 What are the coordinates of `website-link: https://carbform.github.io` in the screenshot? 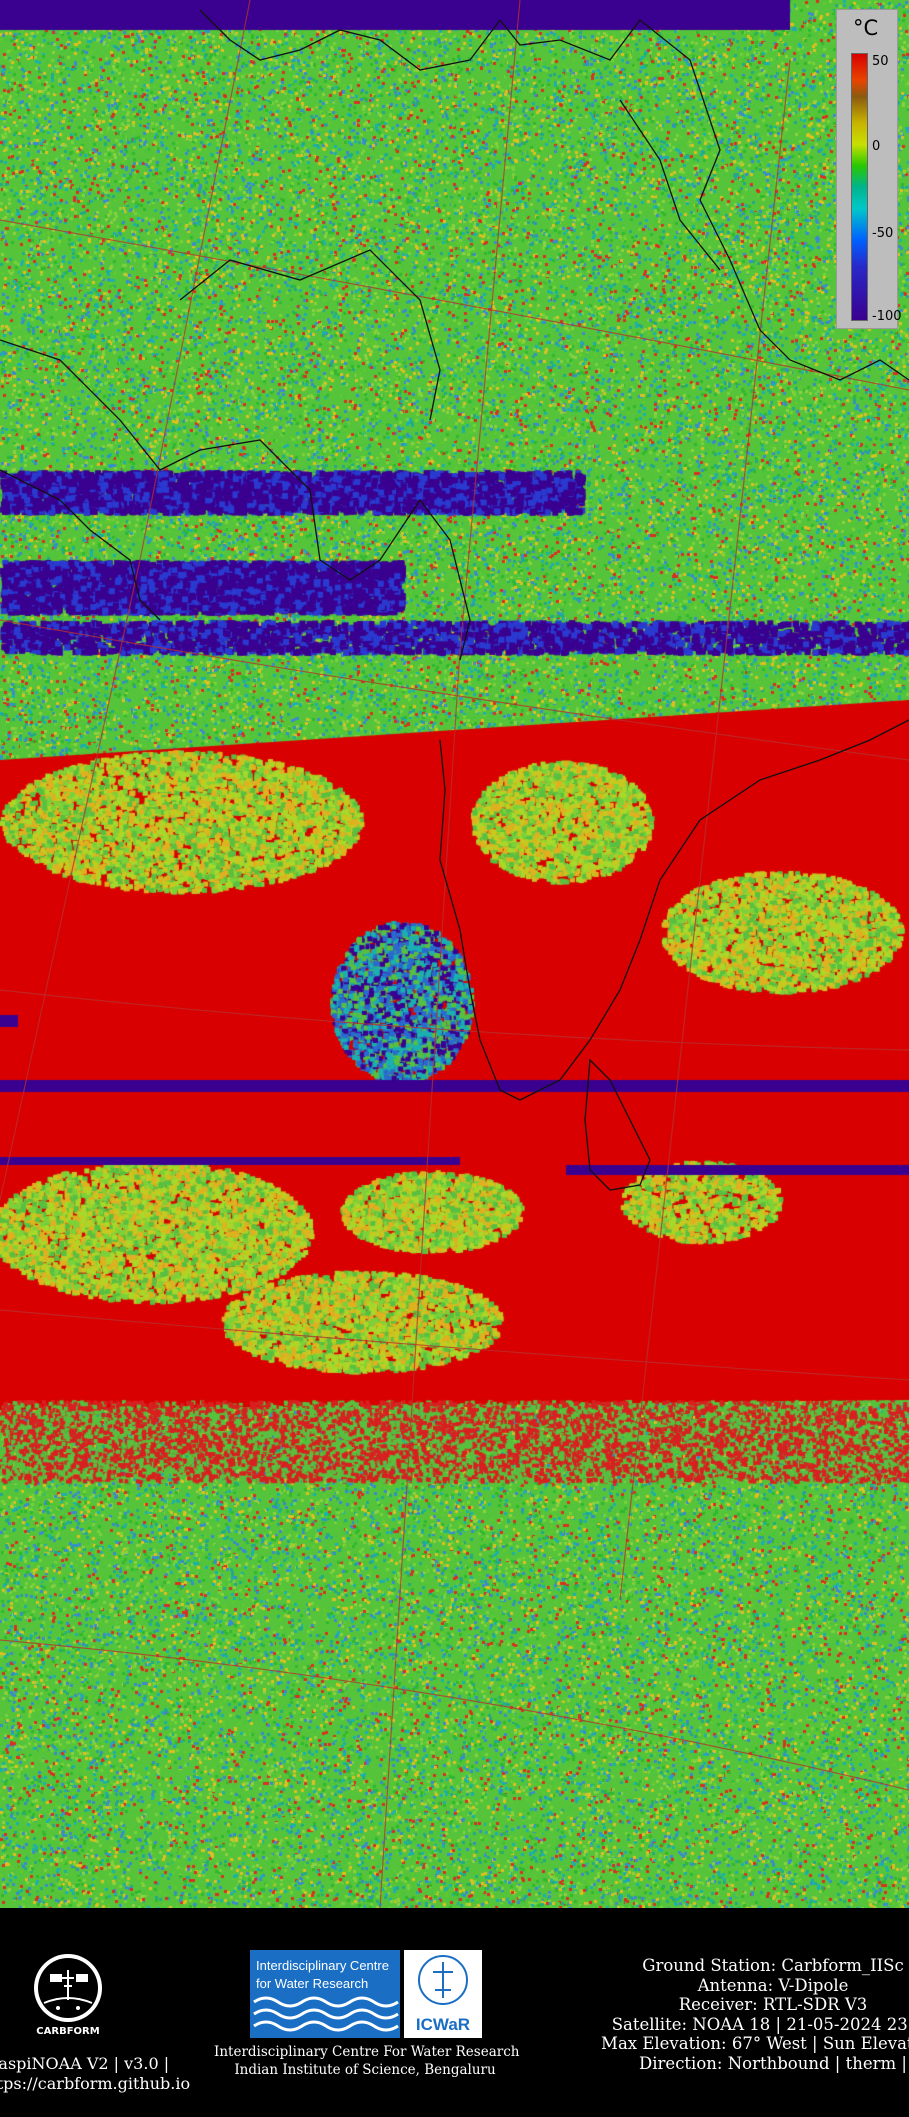 It's located at (95, 2083).